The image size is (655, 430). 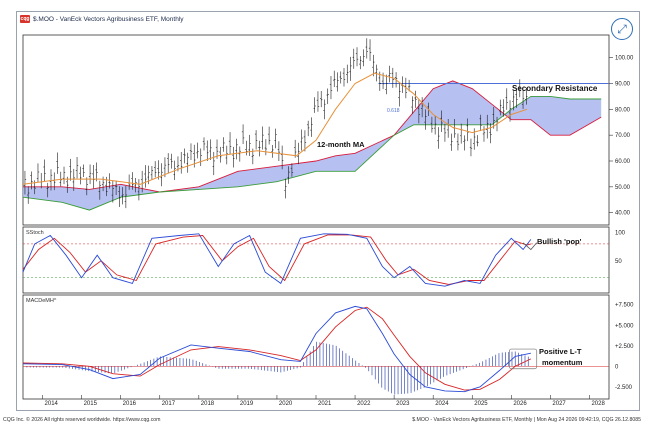 What do you see at coordinates (325, 404) in the screenshot?
I see `x-axis-year-label: 2021` at bounding box center [325, 404].